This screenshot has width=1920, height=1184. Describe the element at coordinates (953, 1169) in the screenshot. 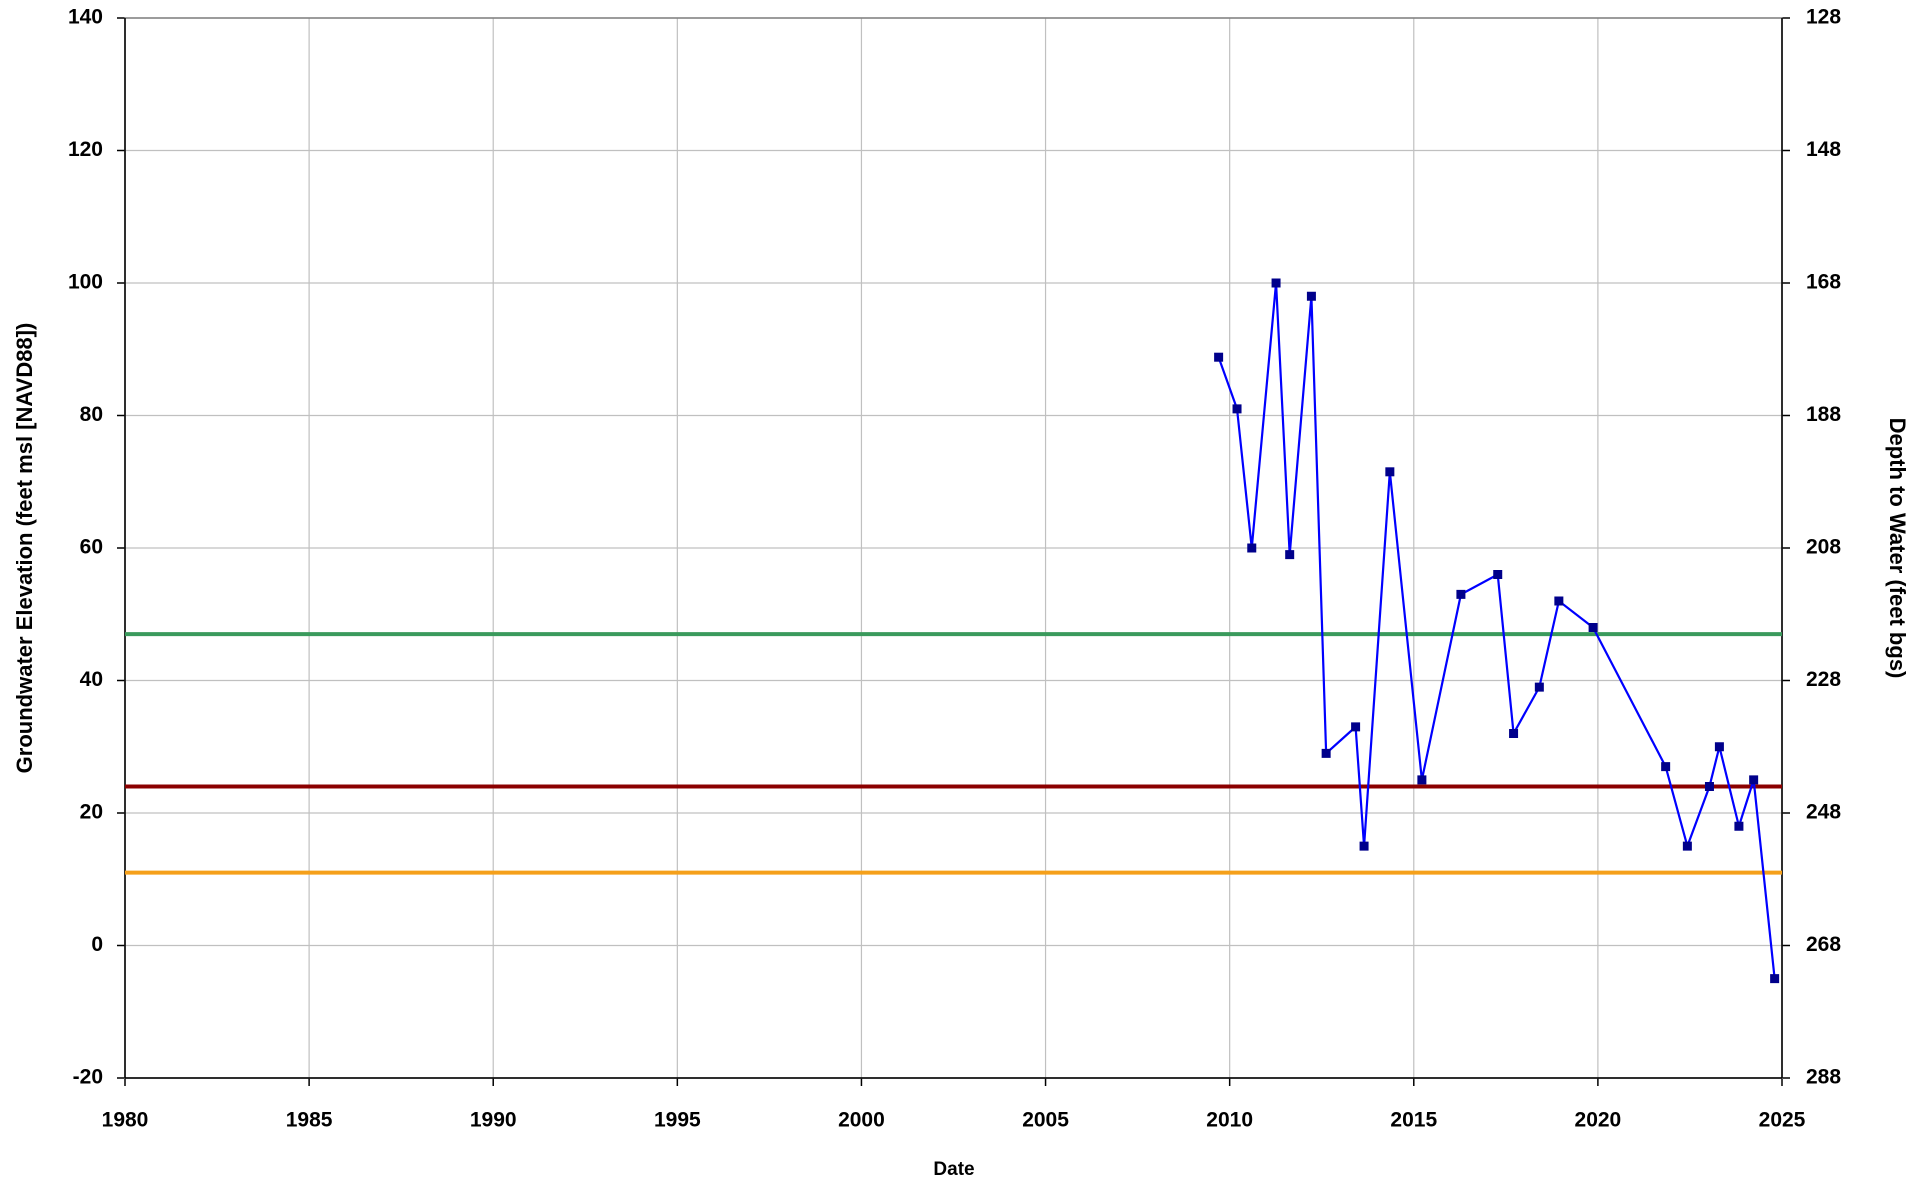

I see `x-axis-label: Date` at that location.